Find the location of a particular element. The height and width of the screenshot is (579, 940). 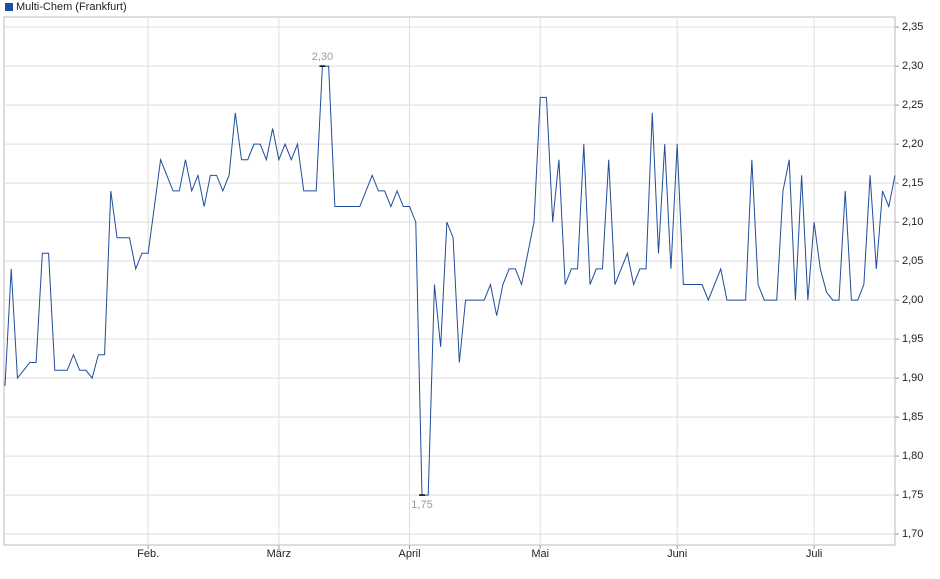

y-tick-label: 2,10 is located at coordinates (912, 222).